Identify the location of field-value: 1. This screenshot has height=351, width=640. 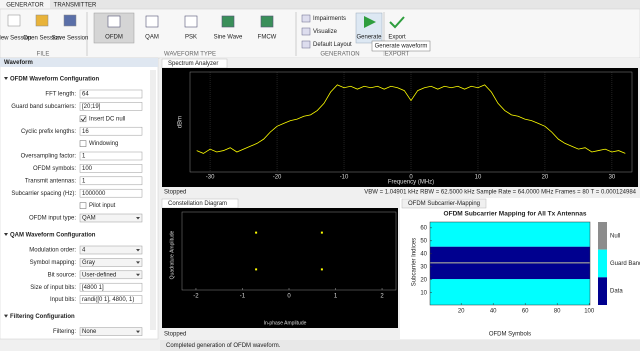
(84, 157).